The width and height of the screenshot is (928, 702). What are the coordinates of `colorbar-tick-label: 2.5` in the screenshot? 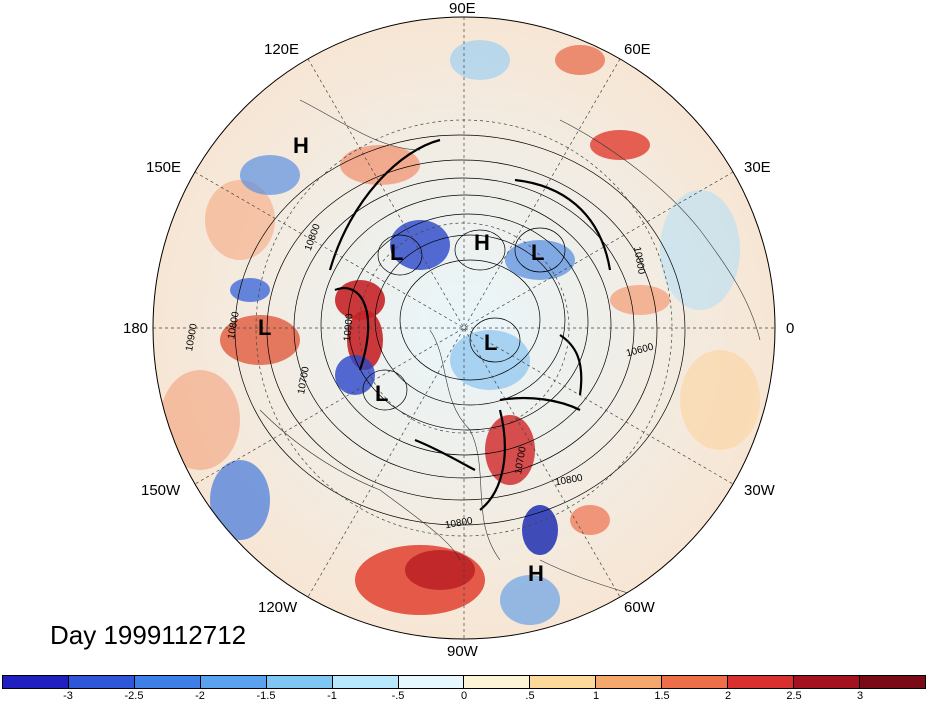 It's located at (794, 696).